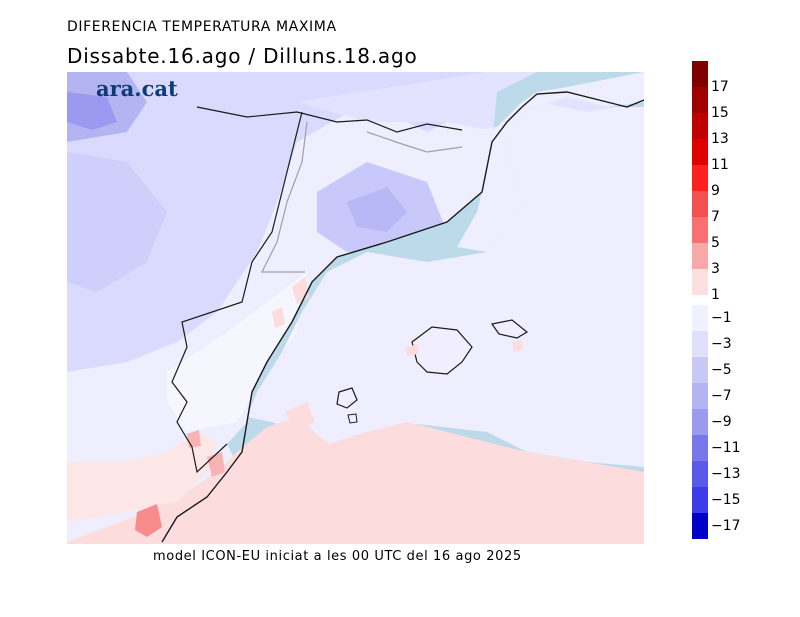  Describe the element at coordinates (720, 87) in the screenshot. I see `legend-warm-label-0: 17` at that location.